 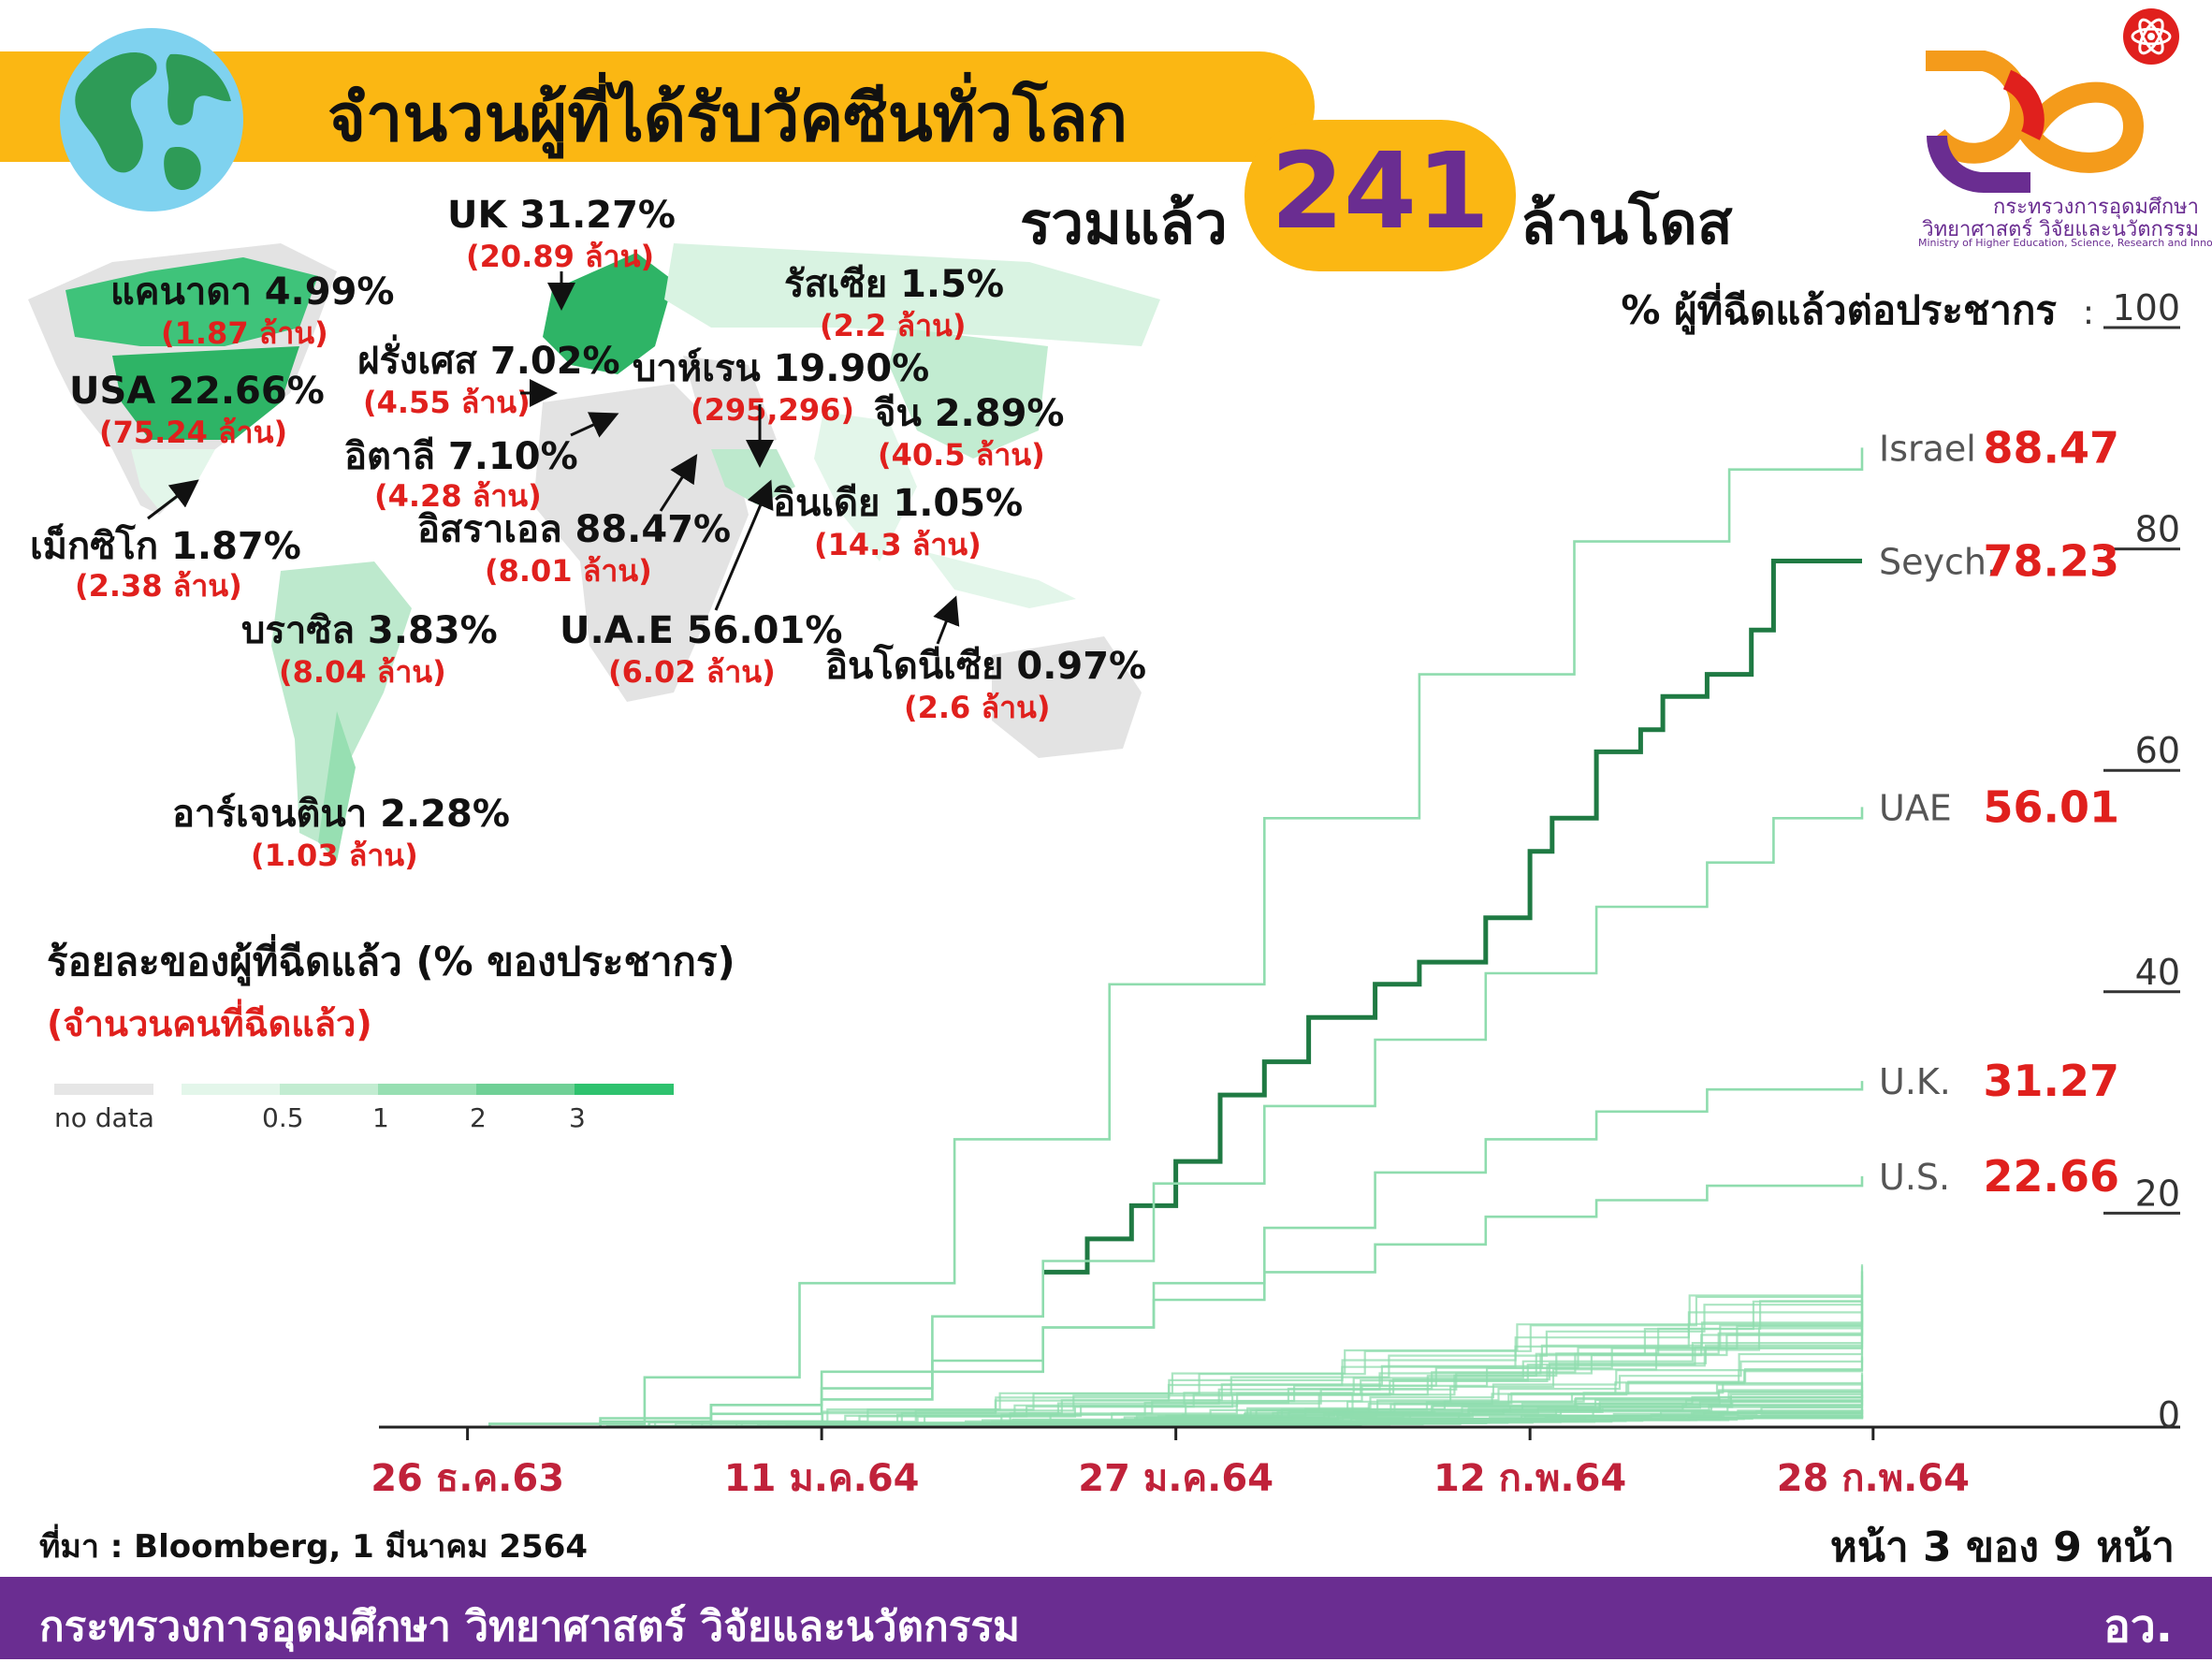 What do you see at coordinates (898, 504) in the screenshot?
I see `country-india: อินเดีย 1.05%` at bounding box center [898, 504].